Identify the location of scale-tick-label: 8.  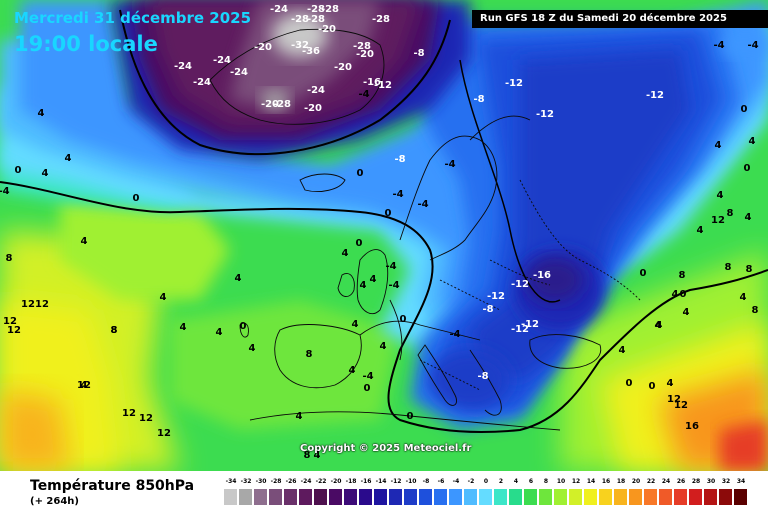
(546, 481).